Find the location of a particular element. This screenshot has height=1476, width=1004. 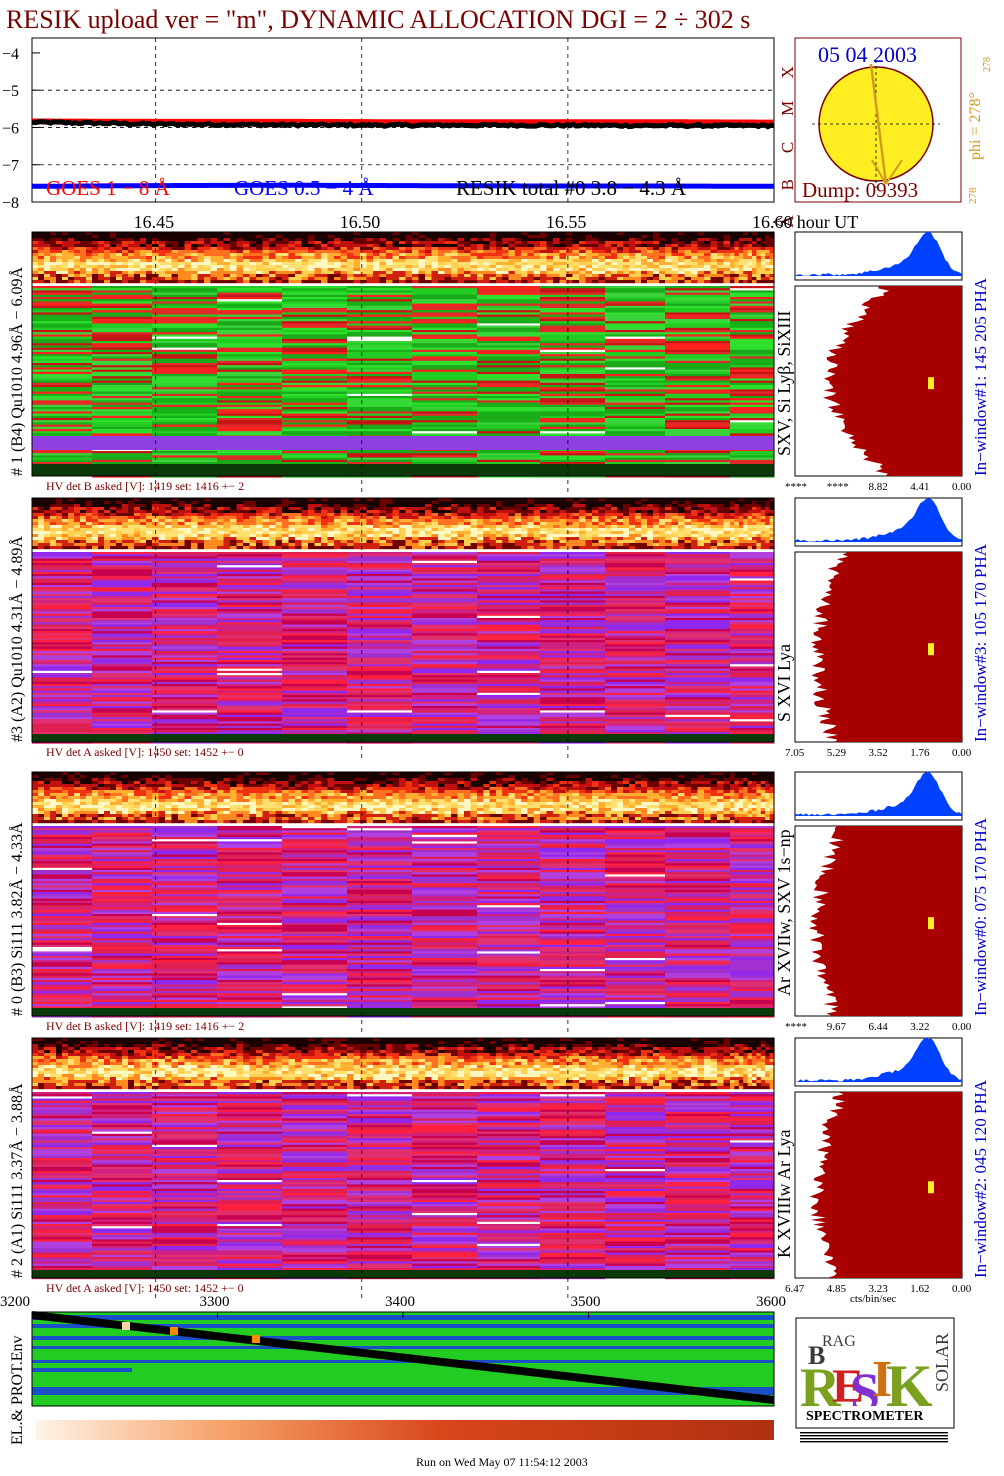

pha-tick-label: 6.47 is located at coordinates (795, 1289).